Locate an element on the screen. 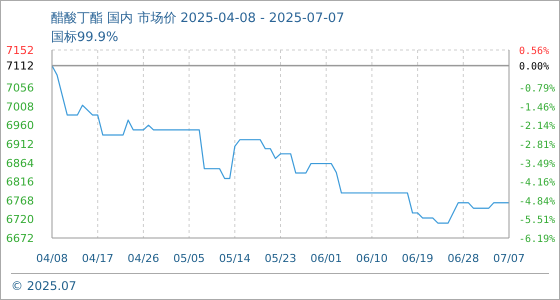 Image resolution: width=560 pixels, height=300 pixels. y2-tick-label: -4.16% is located at coordinates (537, 182).